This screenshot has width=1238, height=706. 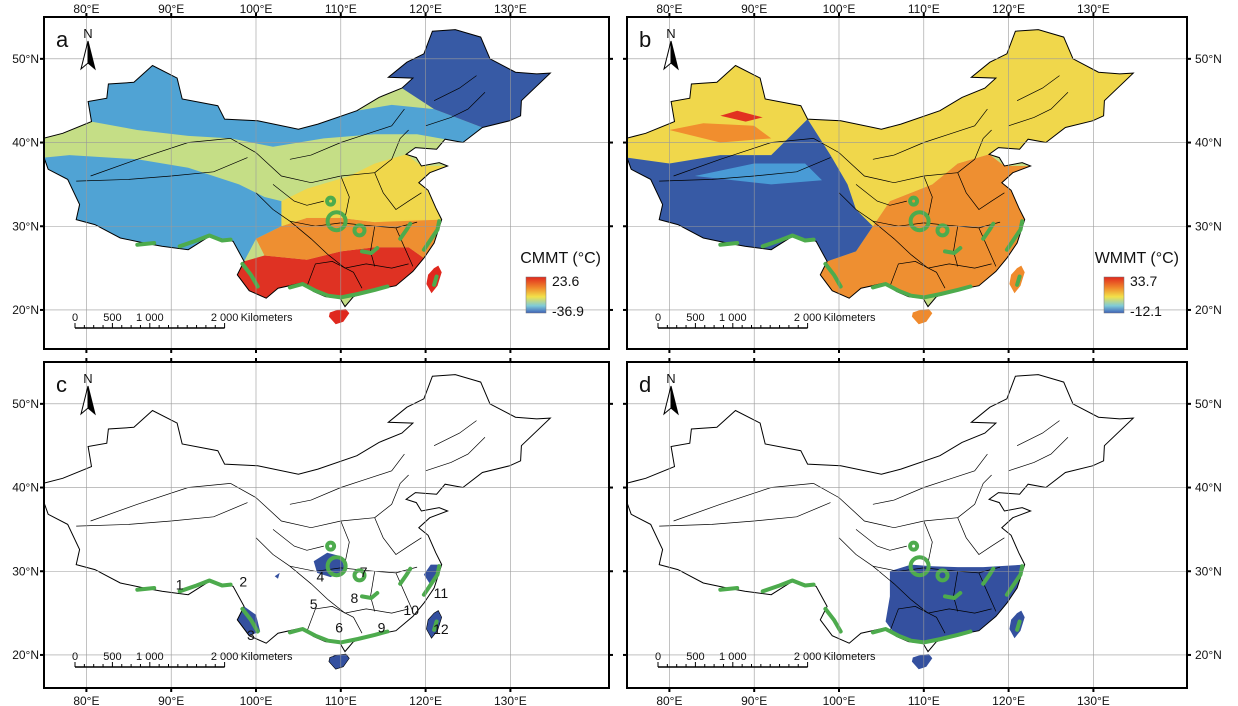 I want to click on region-number-label: 10, so click(x=411, y=610).